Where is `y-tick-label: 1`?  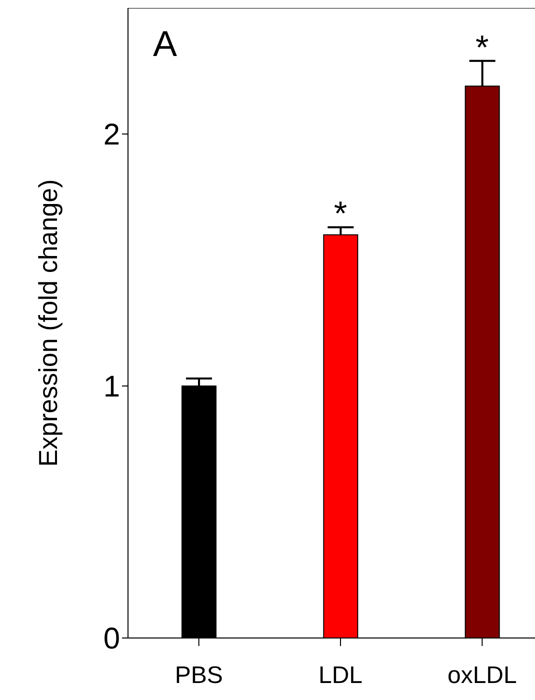
y-tick-label: 1 is located at coordinates (111, 387).